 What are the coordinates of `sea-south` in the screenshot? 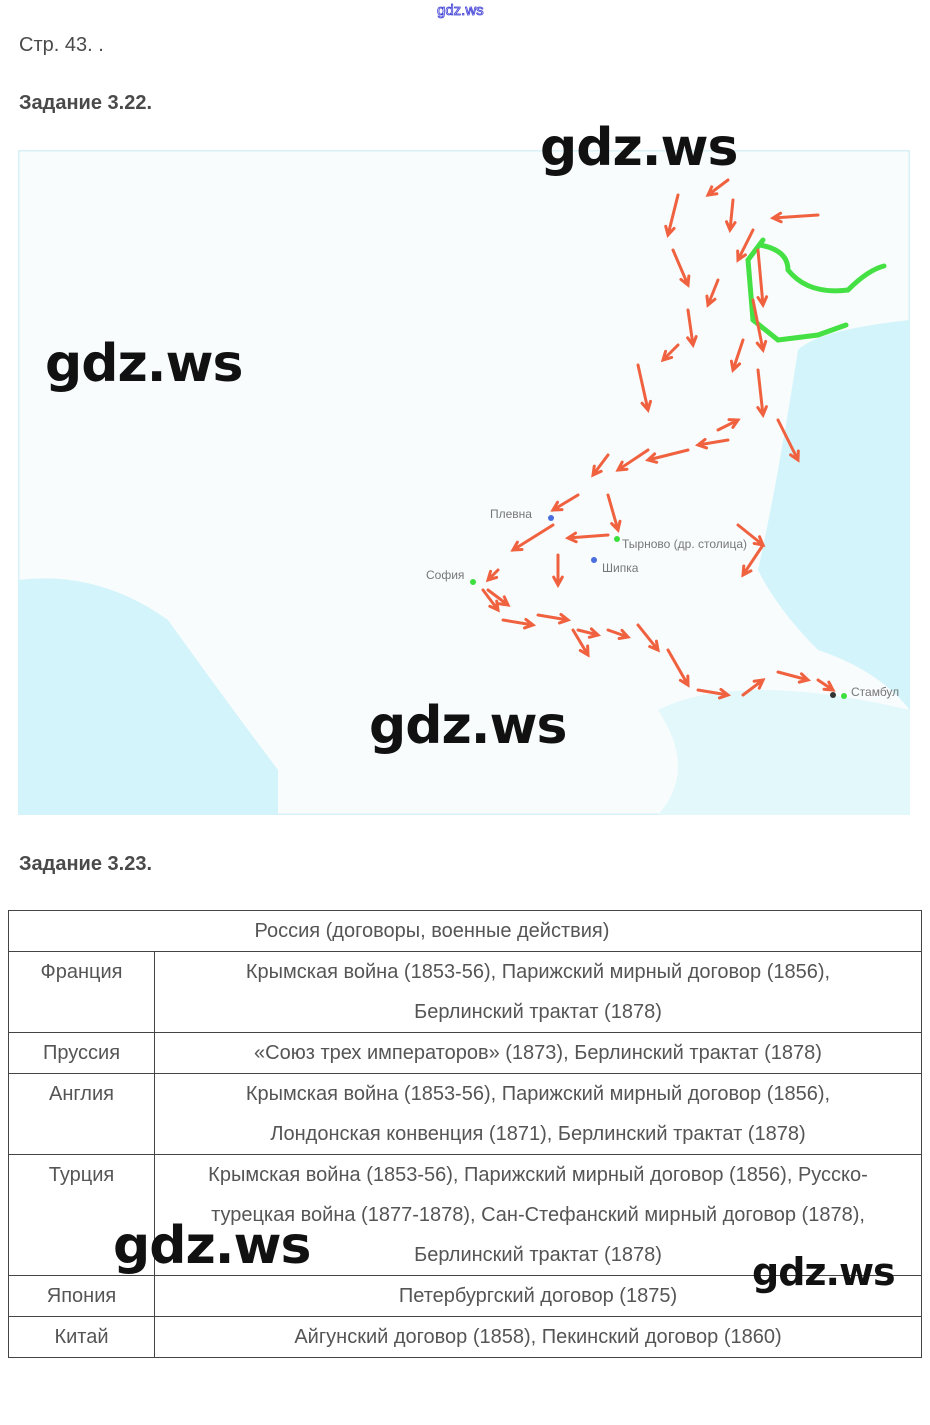 It's located at (148, 696).